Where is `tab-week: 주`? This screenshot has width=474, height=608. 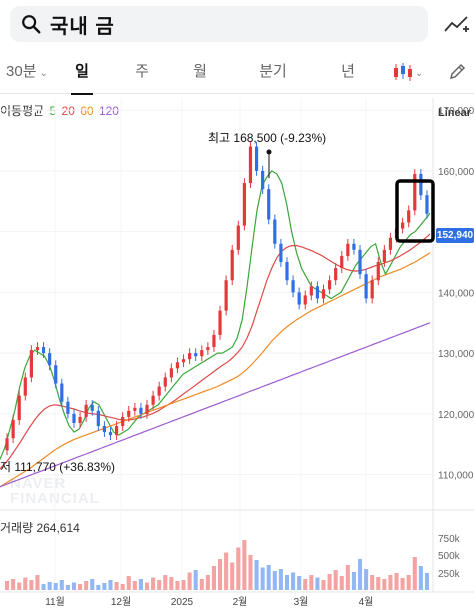 tab-week: 주 is located at coordinates (142, 73).